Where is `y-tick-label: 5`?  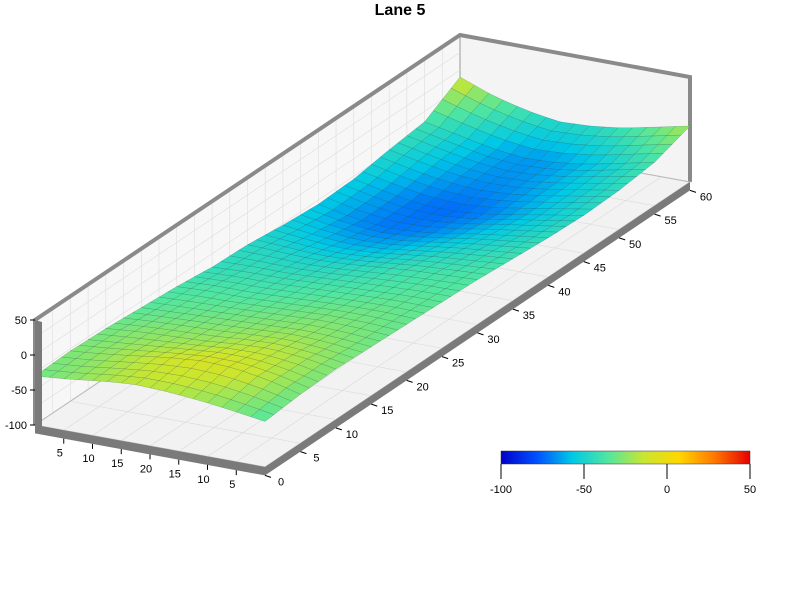
y-tick-label: 5 is located at coordinates (316, 459).